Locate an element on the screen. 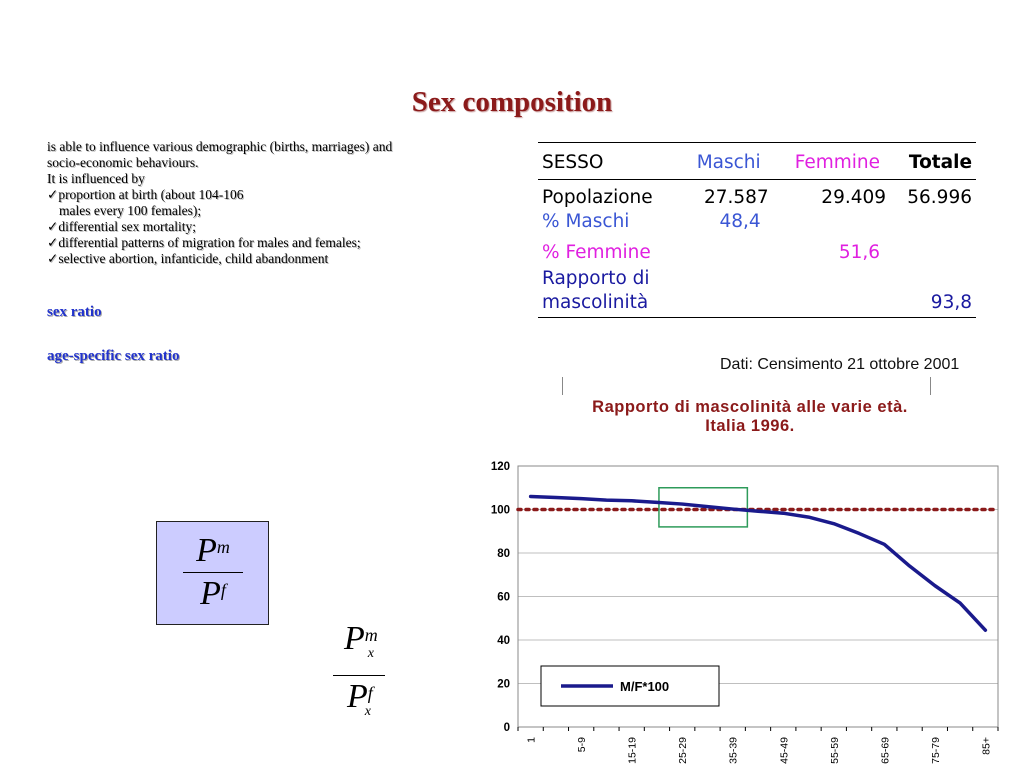 The height and width of the screenshot is (768, 1024). row-label-perc-femmine: % Femmine is located at coordinates (596, 252).